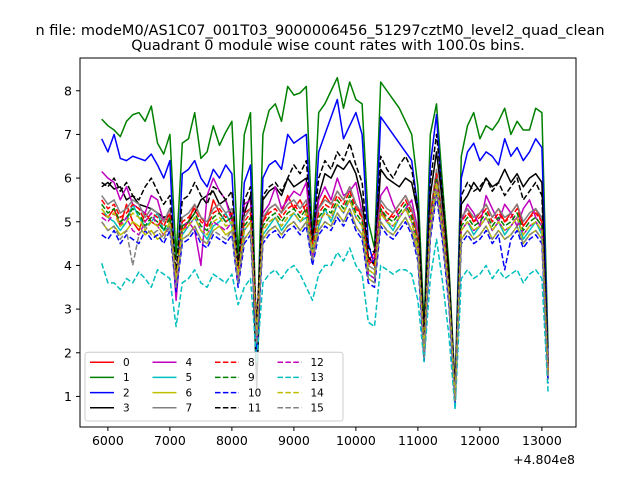 The height and width of the screenshot is (480, 640). I want to click on legend-label-1: 1, so click(126, 378).